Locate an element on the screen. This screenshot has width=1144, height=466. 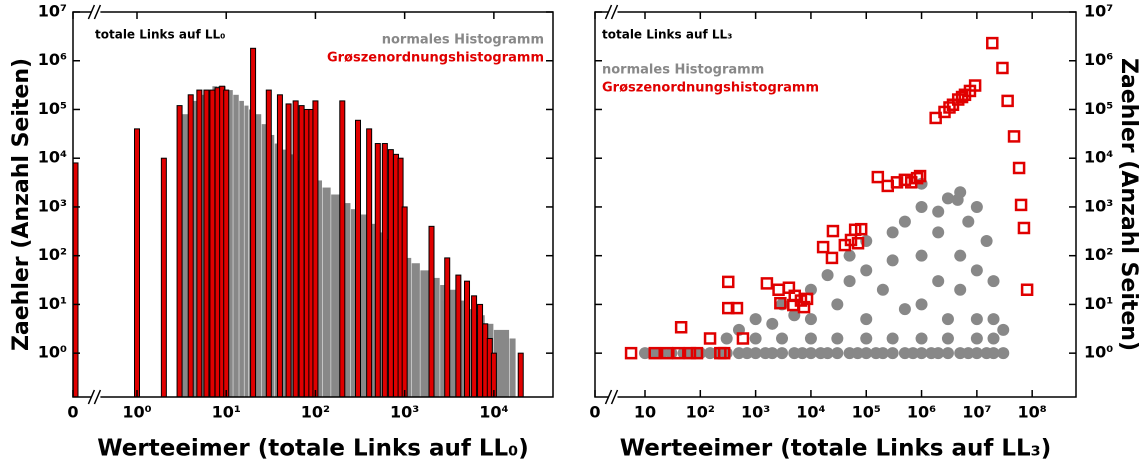
x-tick-label: 10⁶ is located at coordinates (921, 412).